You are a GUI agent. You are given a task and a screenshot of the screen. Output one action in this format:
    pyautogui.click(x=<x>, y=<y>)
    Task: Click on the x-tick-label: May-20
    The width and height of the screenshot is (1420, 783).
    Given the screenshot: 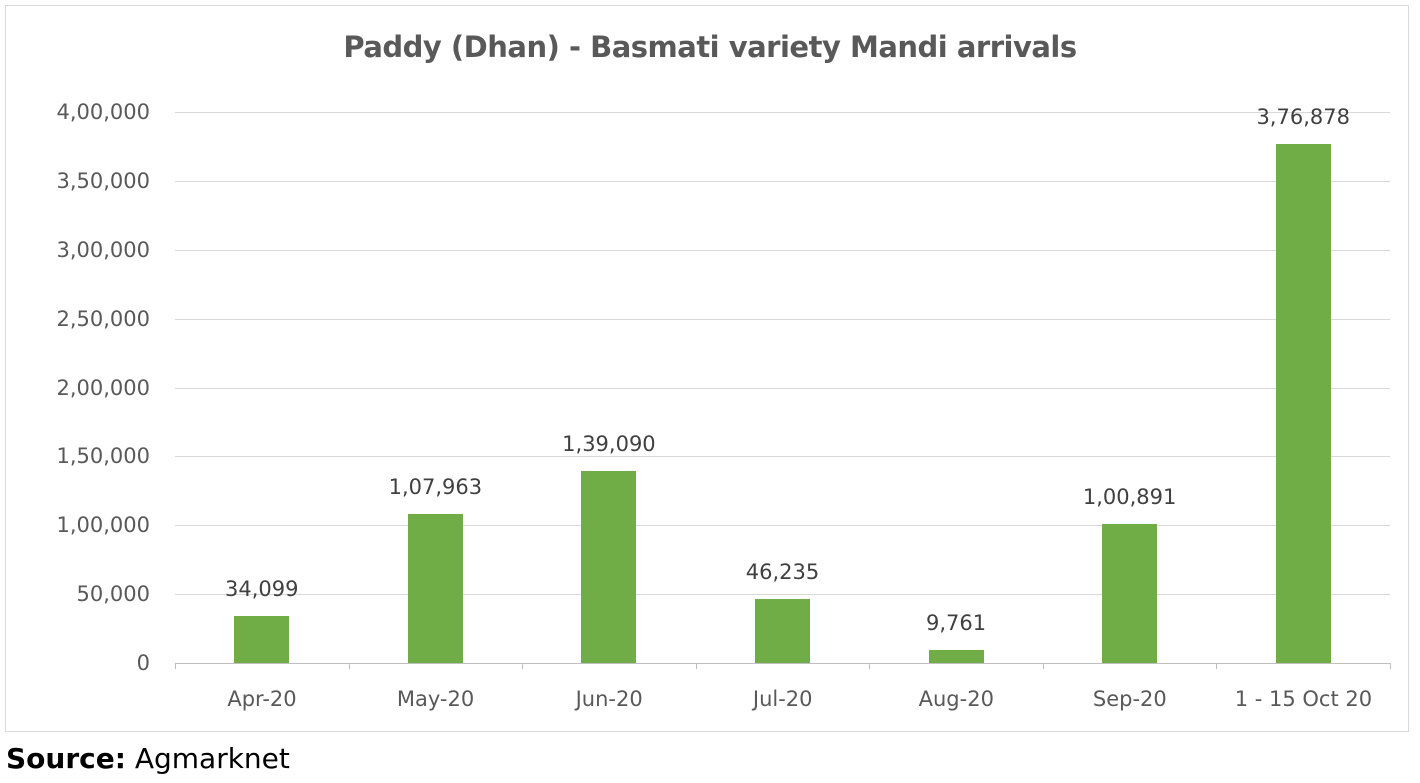 What is the action you would take?
    pyautogui.click(x=435, y=699)
    